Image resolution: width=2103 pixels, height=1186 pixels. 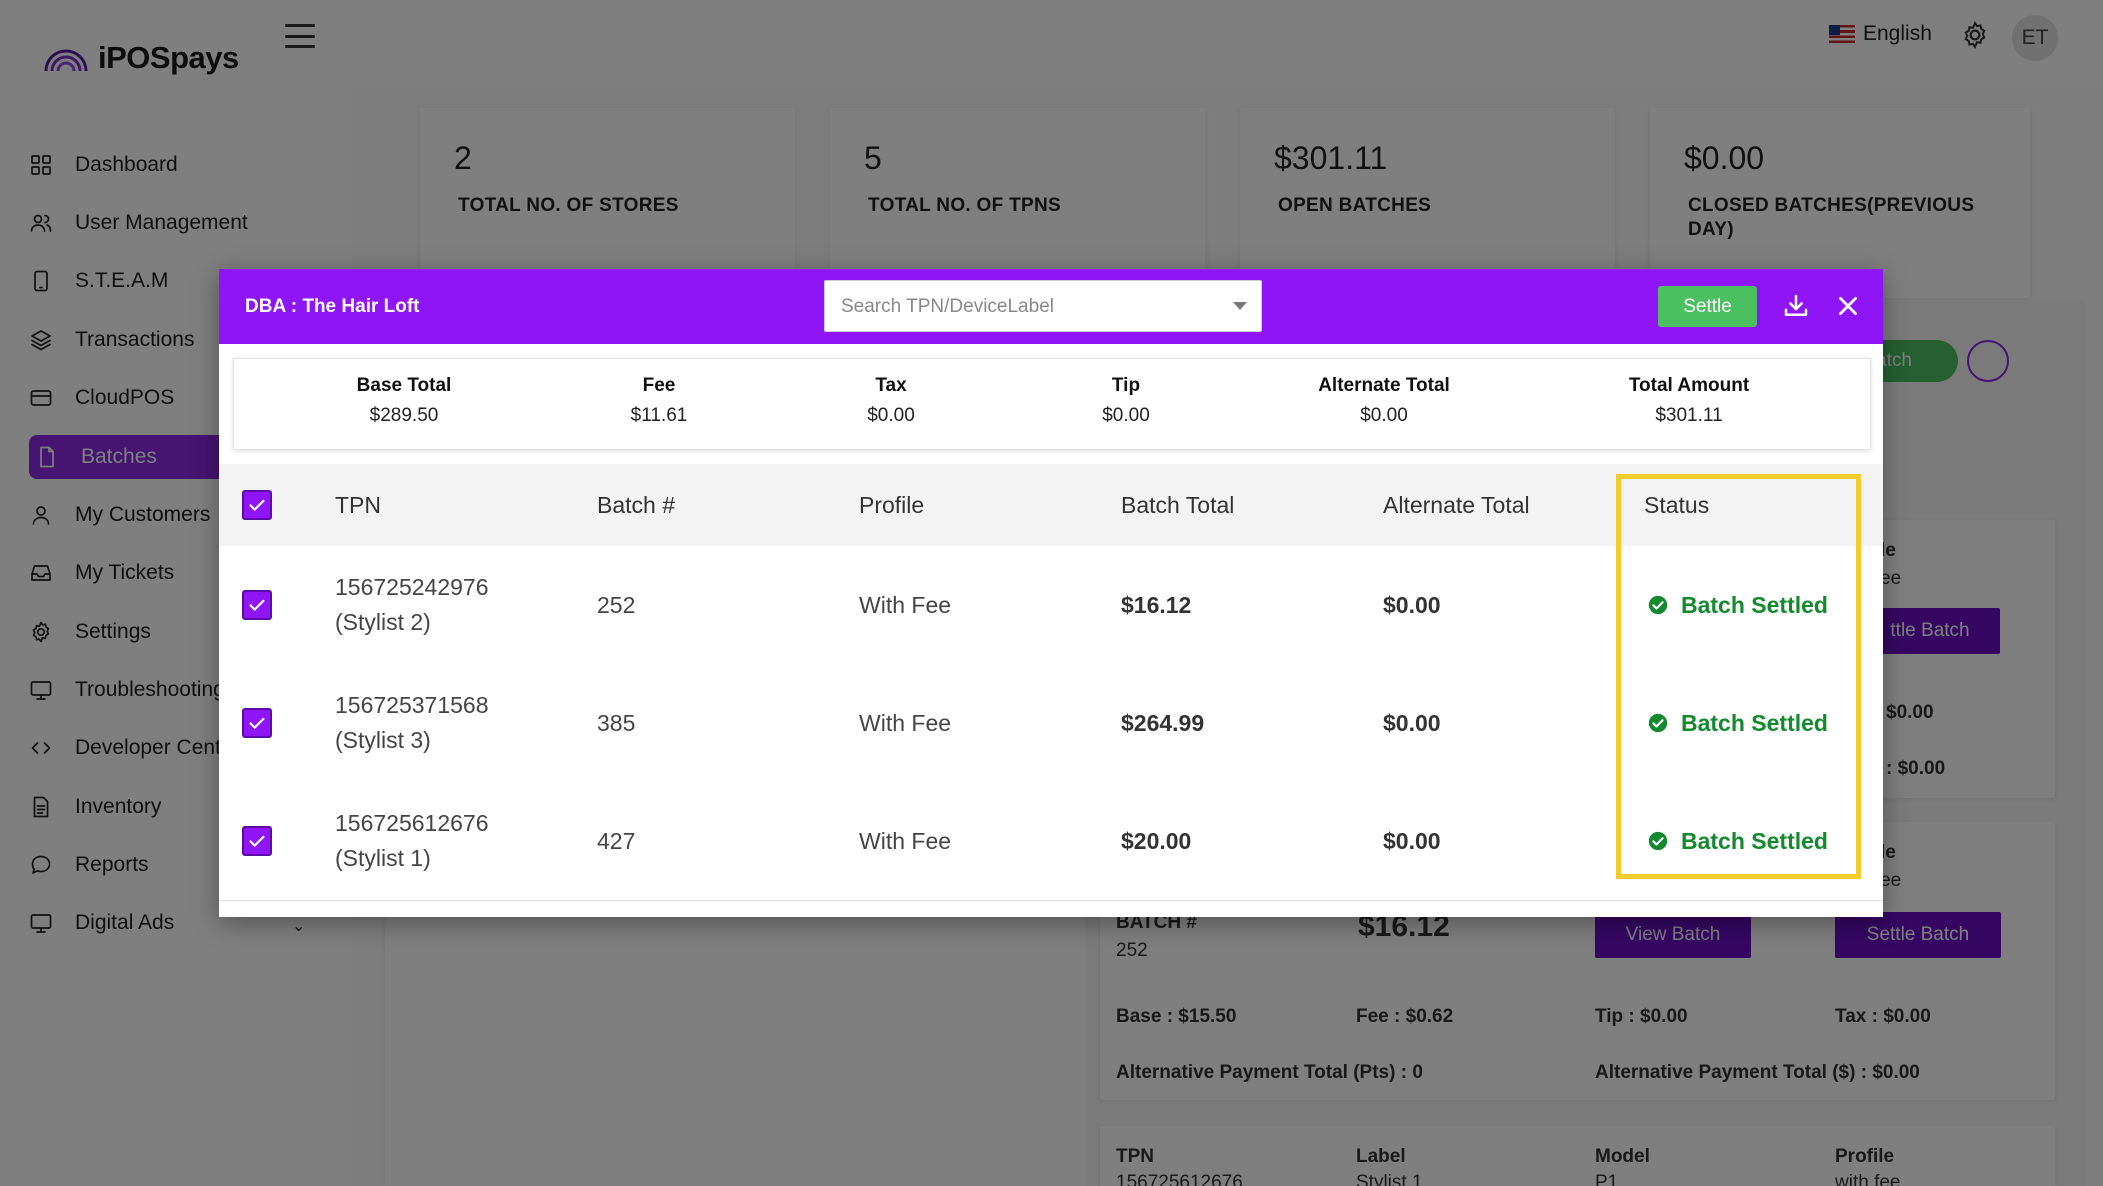 What do you see at coordinates (1848, 306) in the screenshot?
I see `close-icon` at bounding box center [1848, 306].